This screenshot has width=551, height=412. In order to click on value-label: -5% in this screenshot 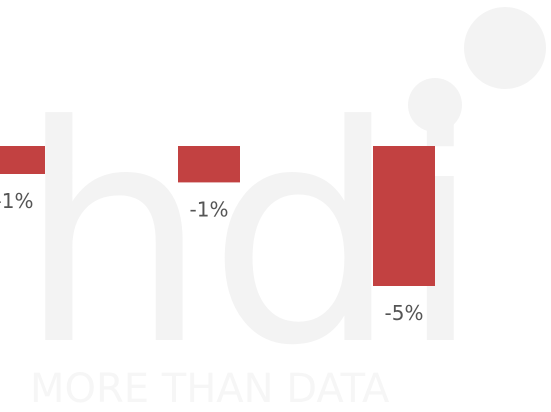, I will do `click(404, 313)`.